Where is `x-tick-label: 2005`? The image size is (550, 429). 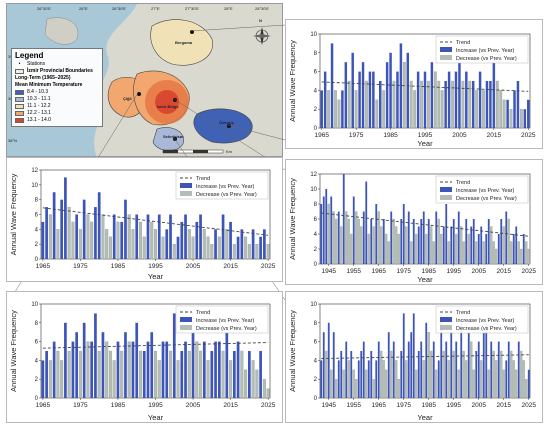
x-tick-label: 2005 is located at coordinates (459, 135).